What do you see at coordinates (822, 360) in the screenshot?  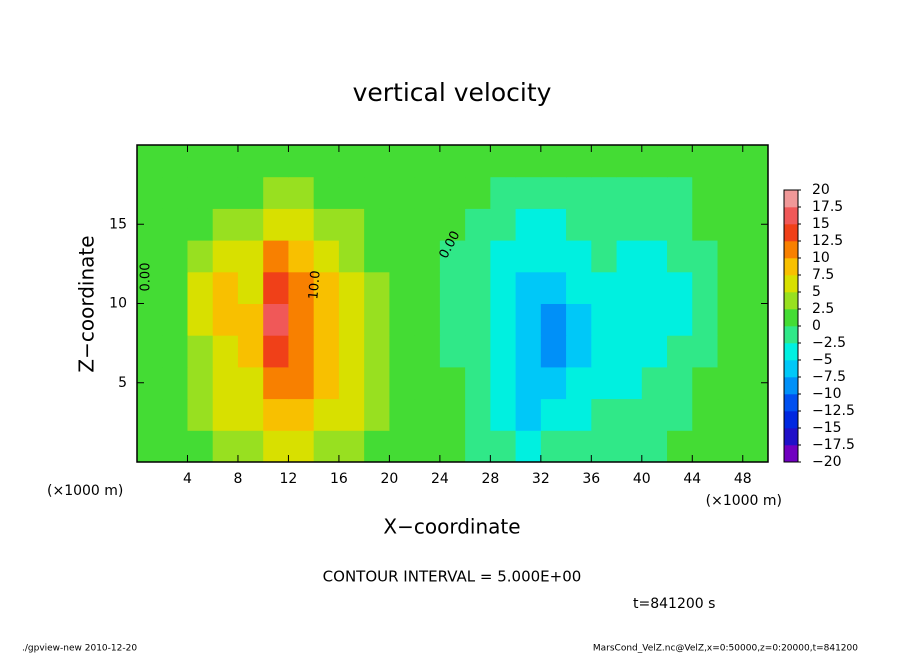 I see `colorbar-label: −5` at bounding box center [822, 360].